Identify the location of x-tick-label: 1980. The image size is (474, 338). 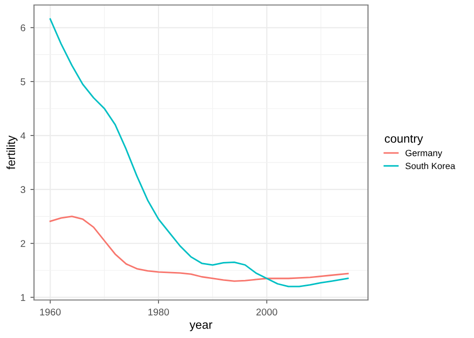
(158, 312).